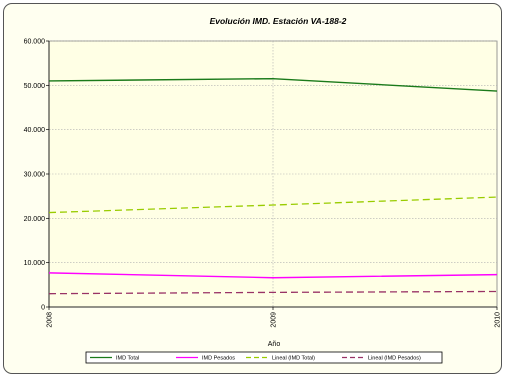 Image resolution: width=507 pixels, height=379 pixels. I want to click on y-tick-label: 20.000, so click(35, 219).